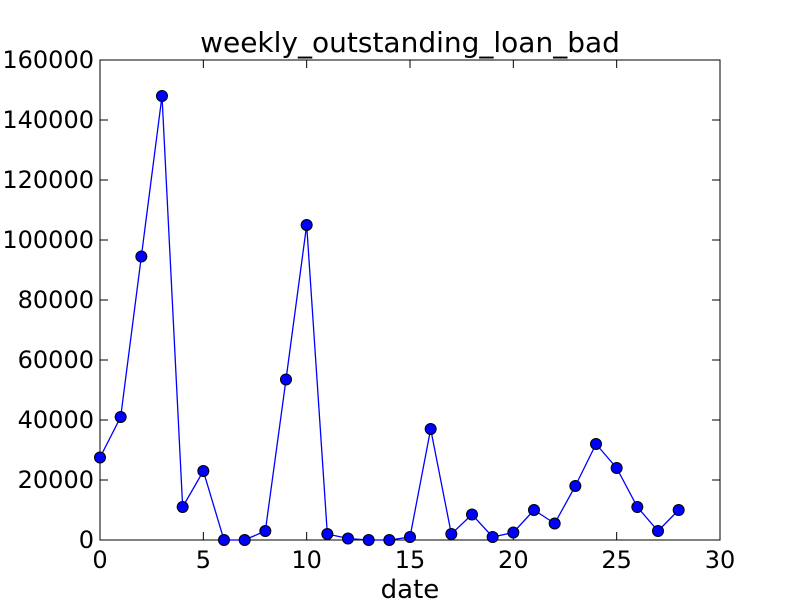 The height and width of the screenshot is (600, 800). I want to click on y-tick-label: 100000, so click(48, 240).